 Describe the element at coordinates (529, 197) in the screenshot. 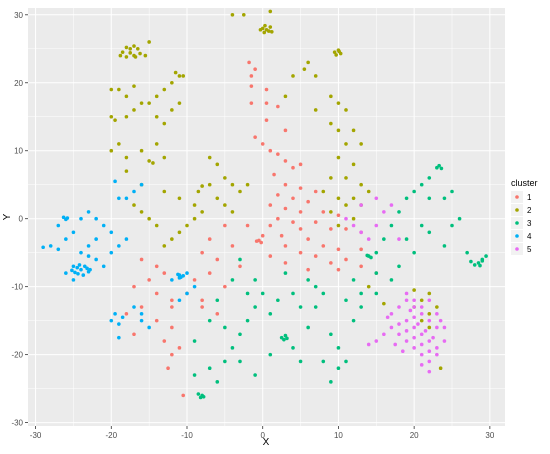

I see `legend-label-cluster-1: 1` at that location.